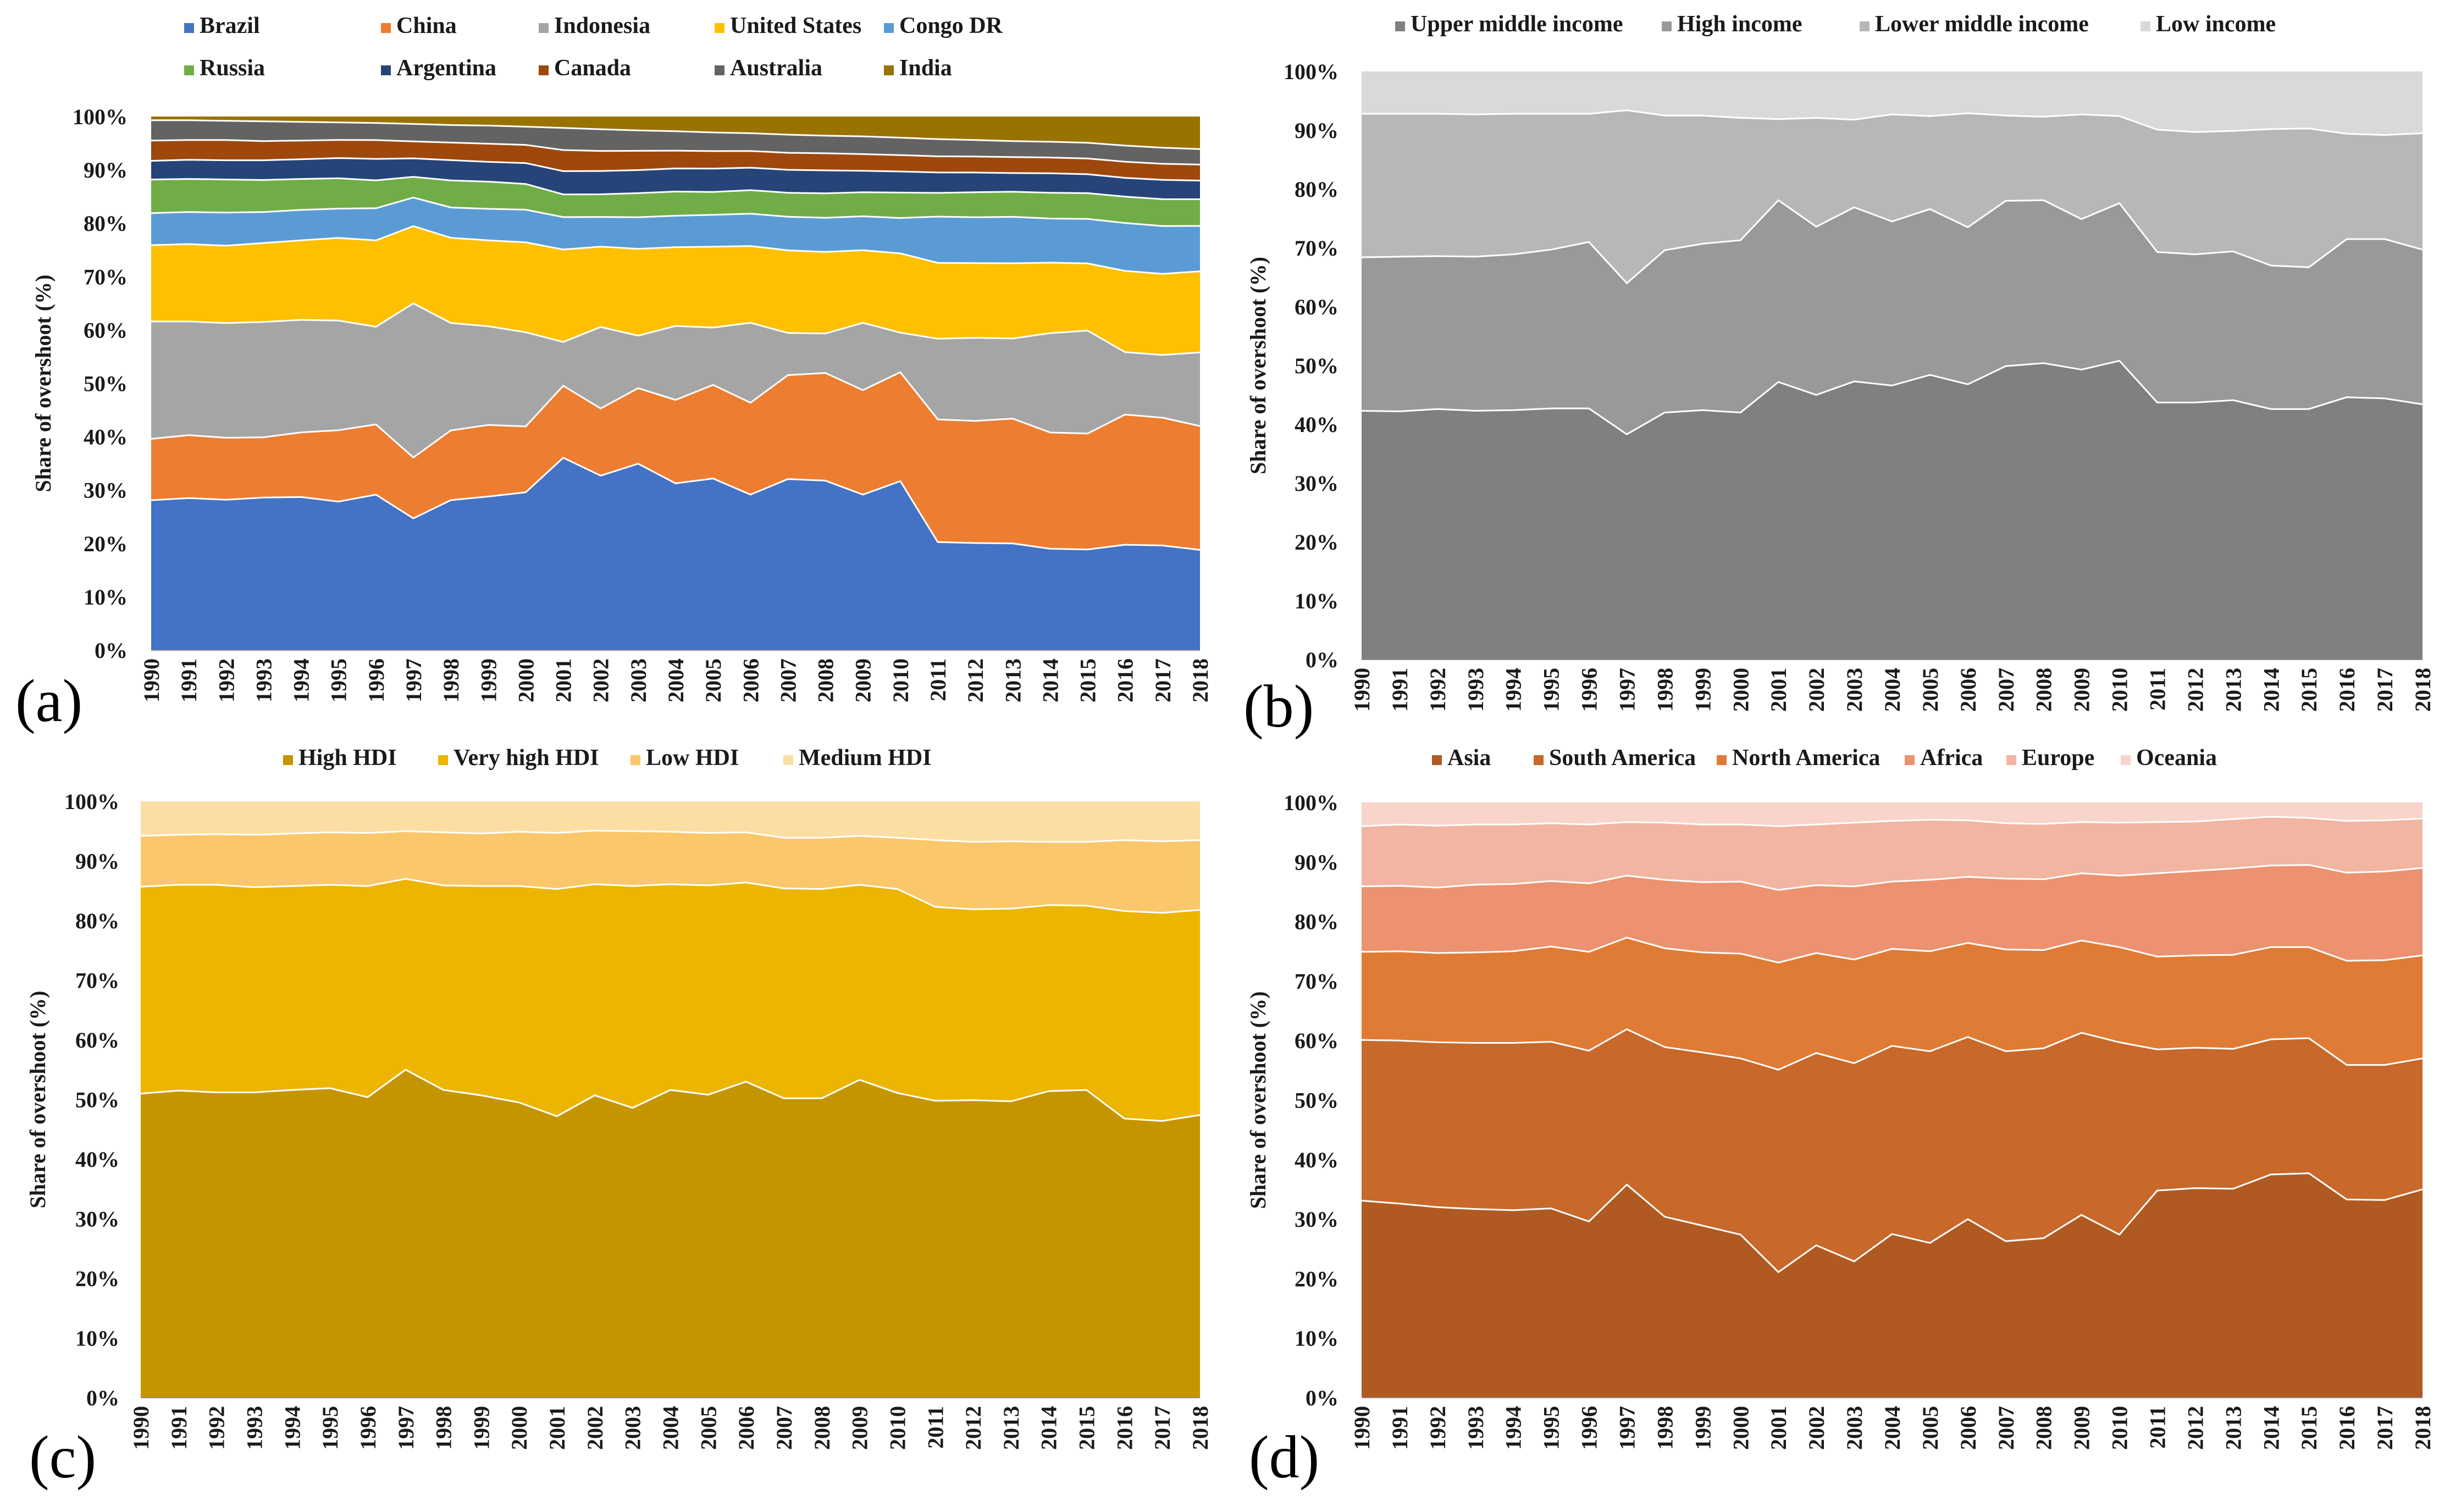 This screenshot has height=1512, width=2450. I want to click on area-a-canada, so click(675, 160).